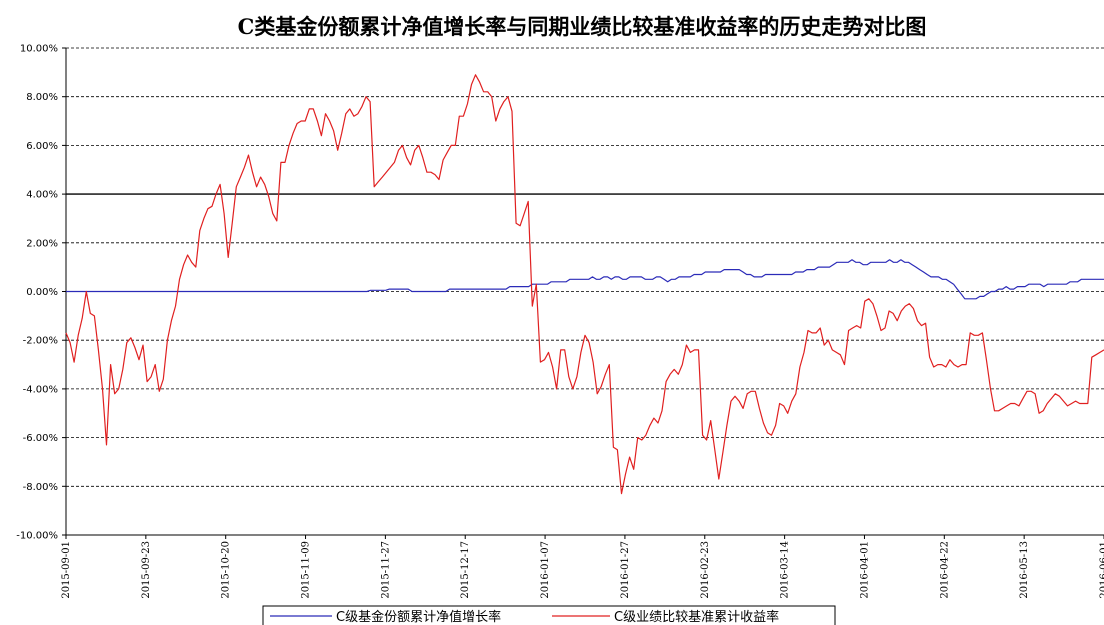 The height and width of the screenshot is (625, 1104). What do you see at coordinates (39, 49) in the screenshot?
I see `y-tick-label: 10.00%` at bounding box center [39, 49].